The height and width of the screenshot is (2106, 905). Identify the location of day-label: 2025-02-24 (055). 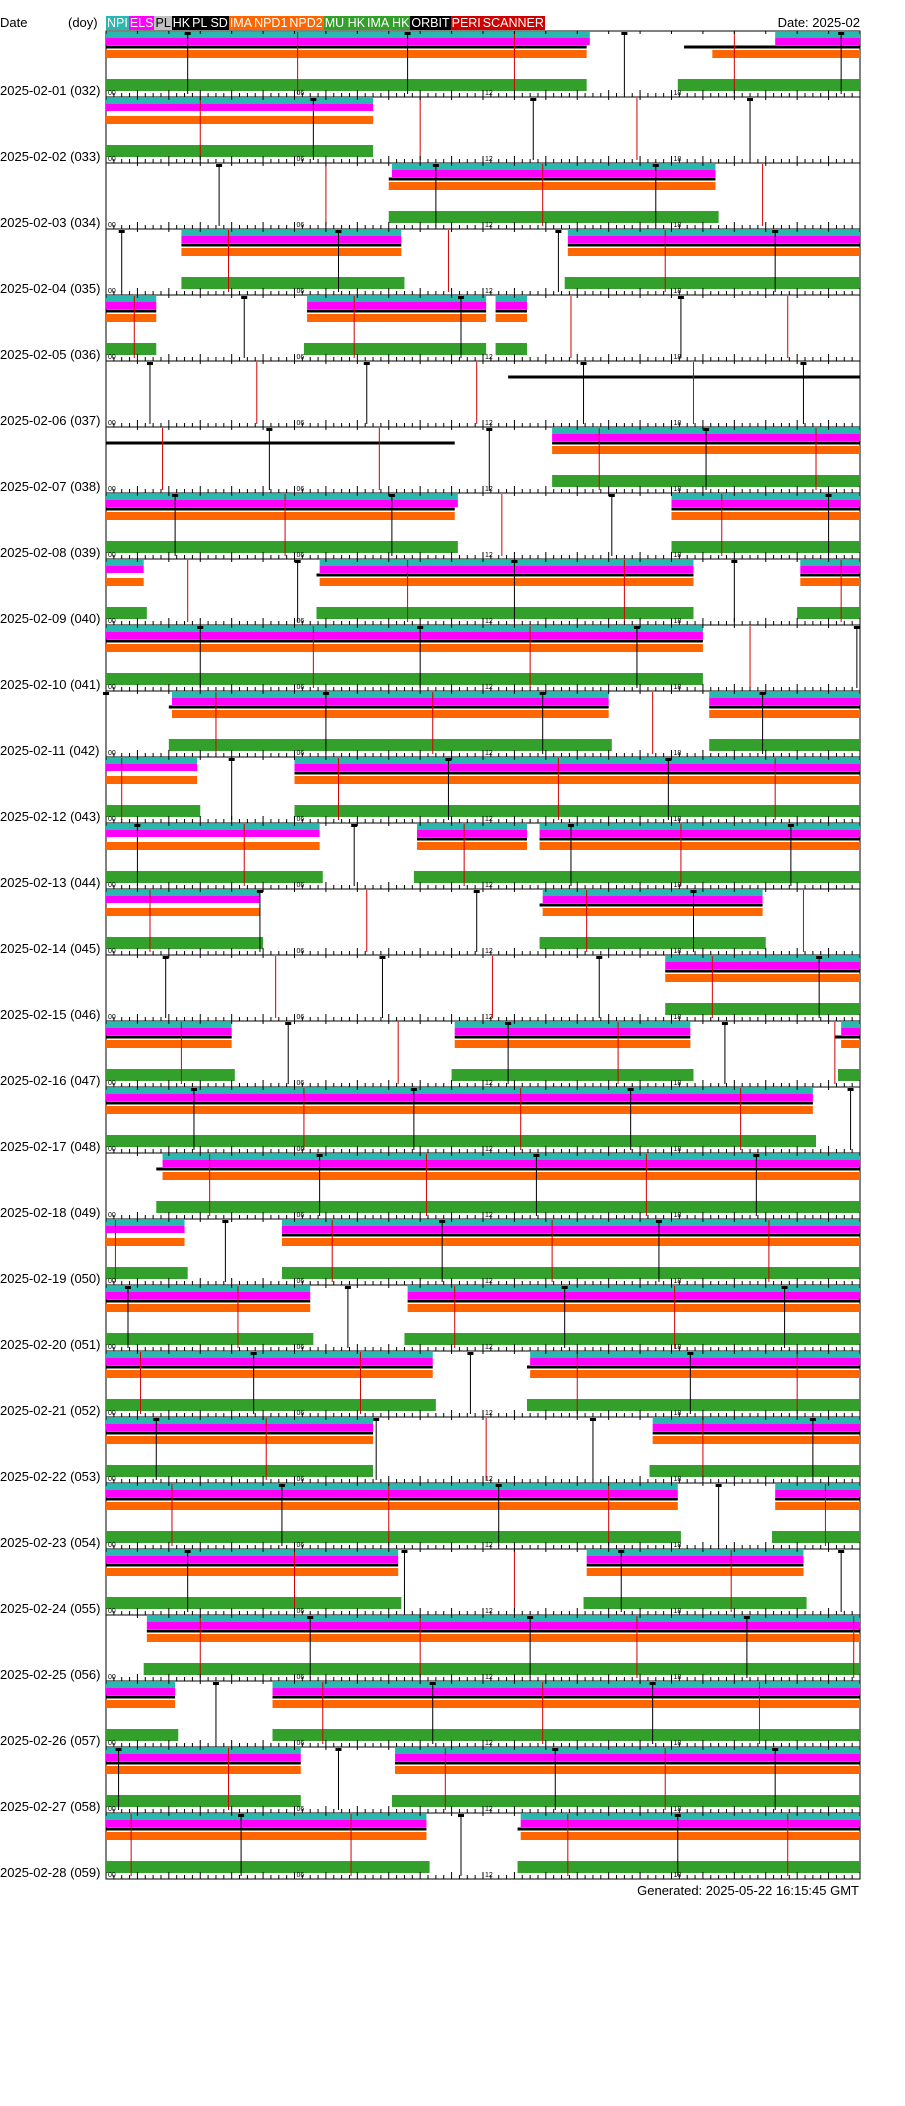
(50, 1608).